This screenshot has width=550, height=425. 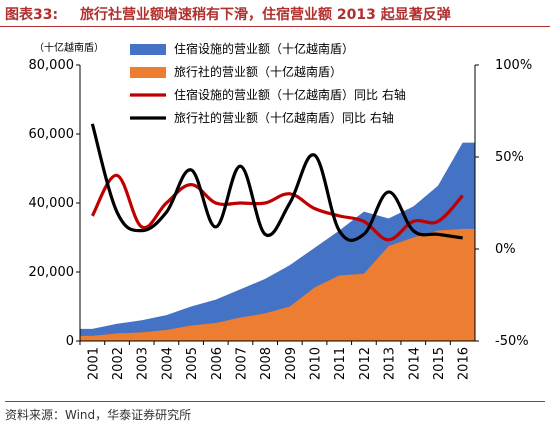 What do you see at coordinates (316, 363) in the screenshot?
I see `x-tick-label: 2010` at bounding box center [316, 363].